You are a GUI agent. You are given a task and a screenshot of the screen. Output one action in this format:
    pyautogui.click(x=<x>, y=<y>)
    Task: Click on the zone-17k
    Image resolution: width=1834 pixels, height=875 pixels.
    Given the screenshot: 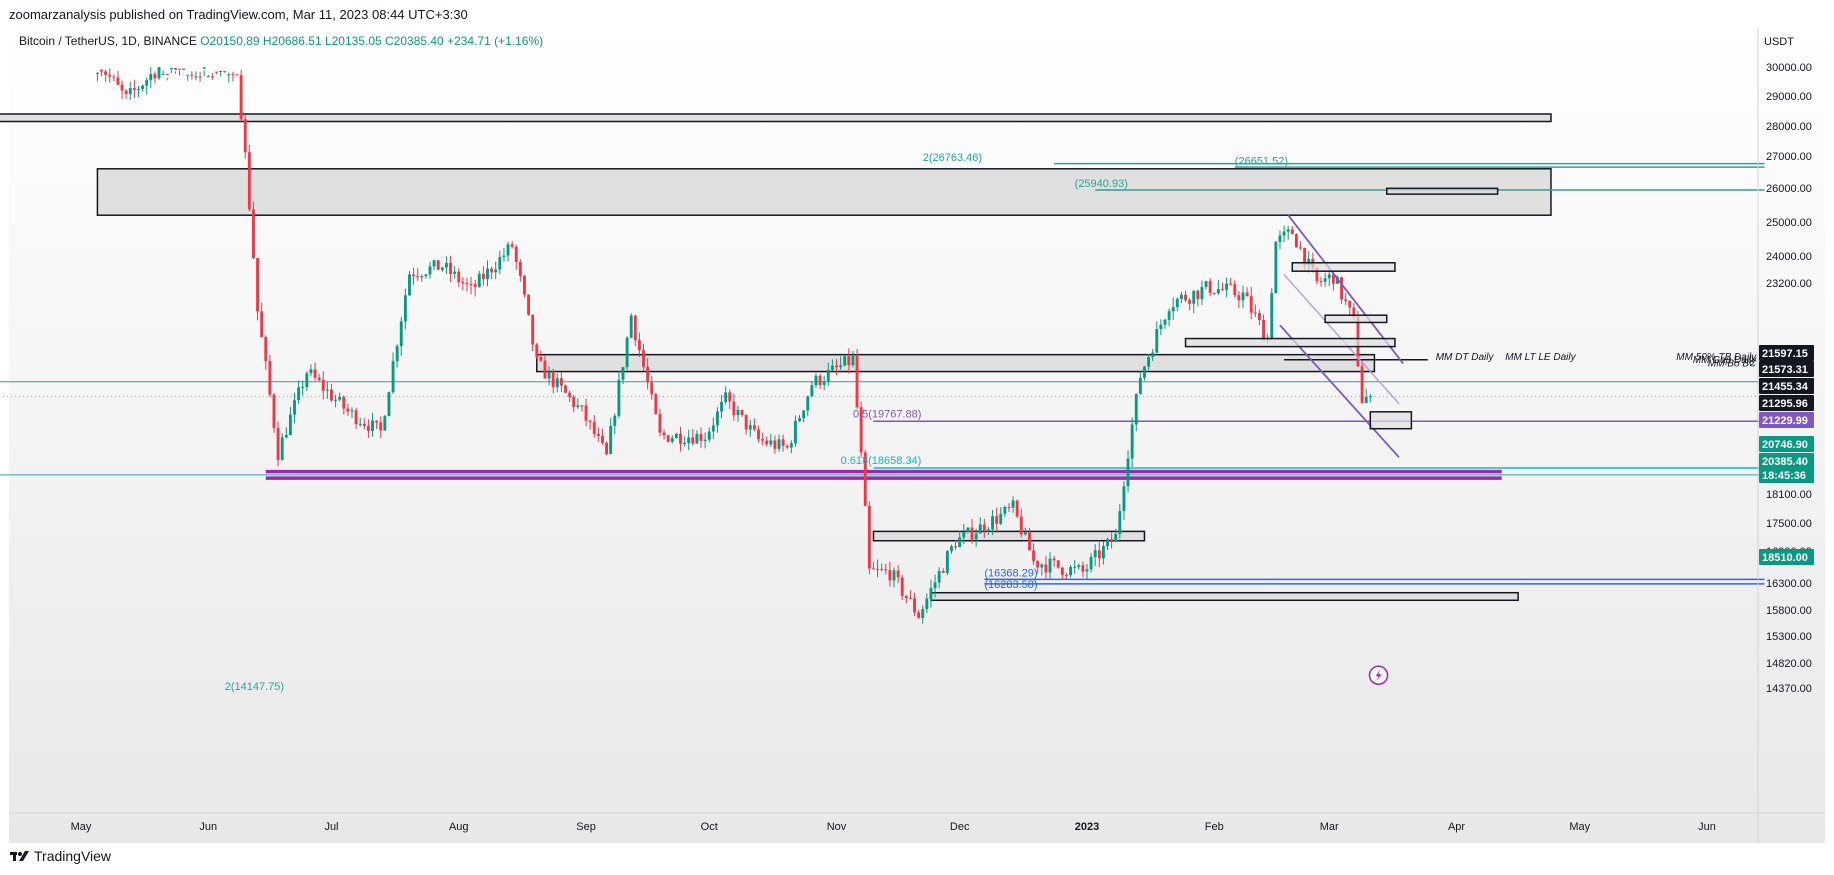 What is the action you would take?
    pyautogui.click(x=1009, y=536)
    